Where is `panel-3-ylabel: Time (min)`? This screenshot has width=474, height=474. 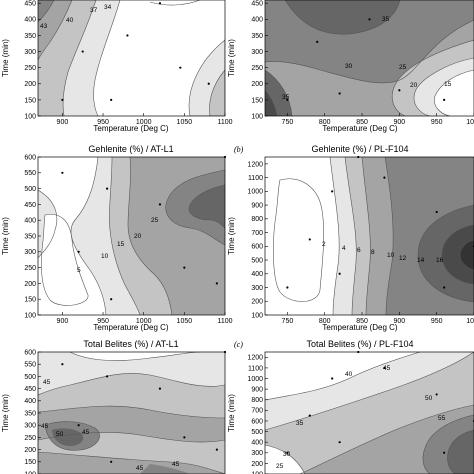
panel-3-ylabel: Time (min) is located at coordinates (5, 236).